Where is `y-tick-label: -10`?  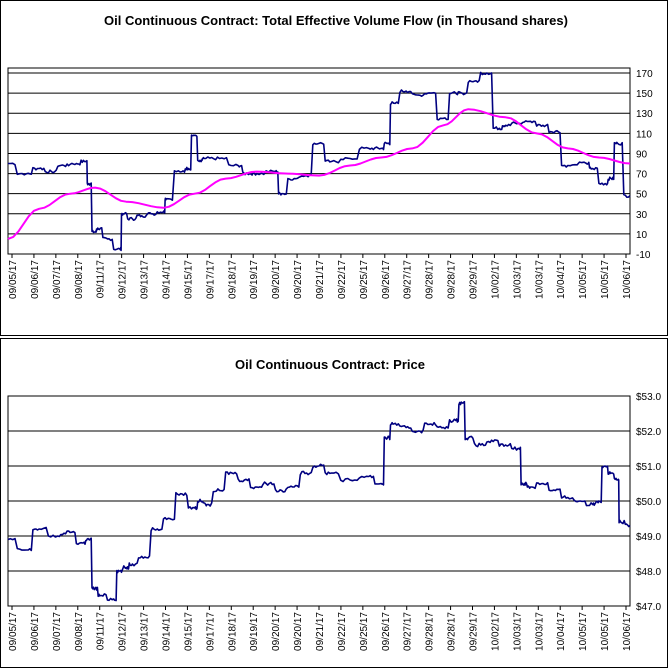 y-tick-label: -10 is located at coordinates (643, 255).